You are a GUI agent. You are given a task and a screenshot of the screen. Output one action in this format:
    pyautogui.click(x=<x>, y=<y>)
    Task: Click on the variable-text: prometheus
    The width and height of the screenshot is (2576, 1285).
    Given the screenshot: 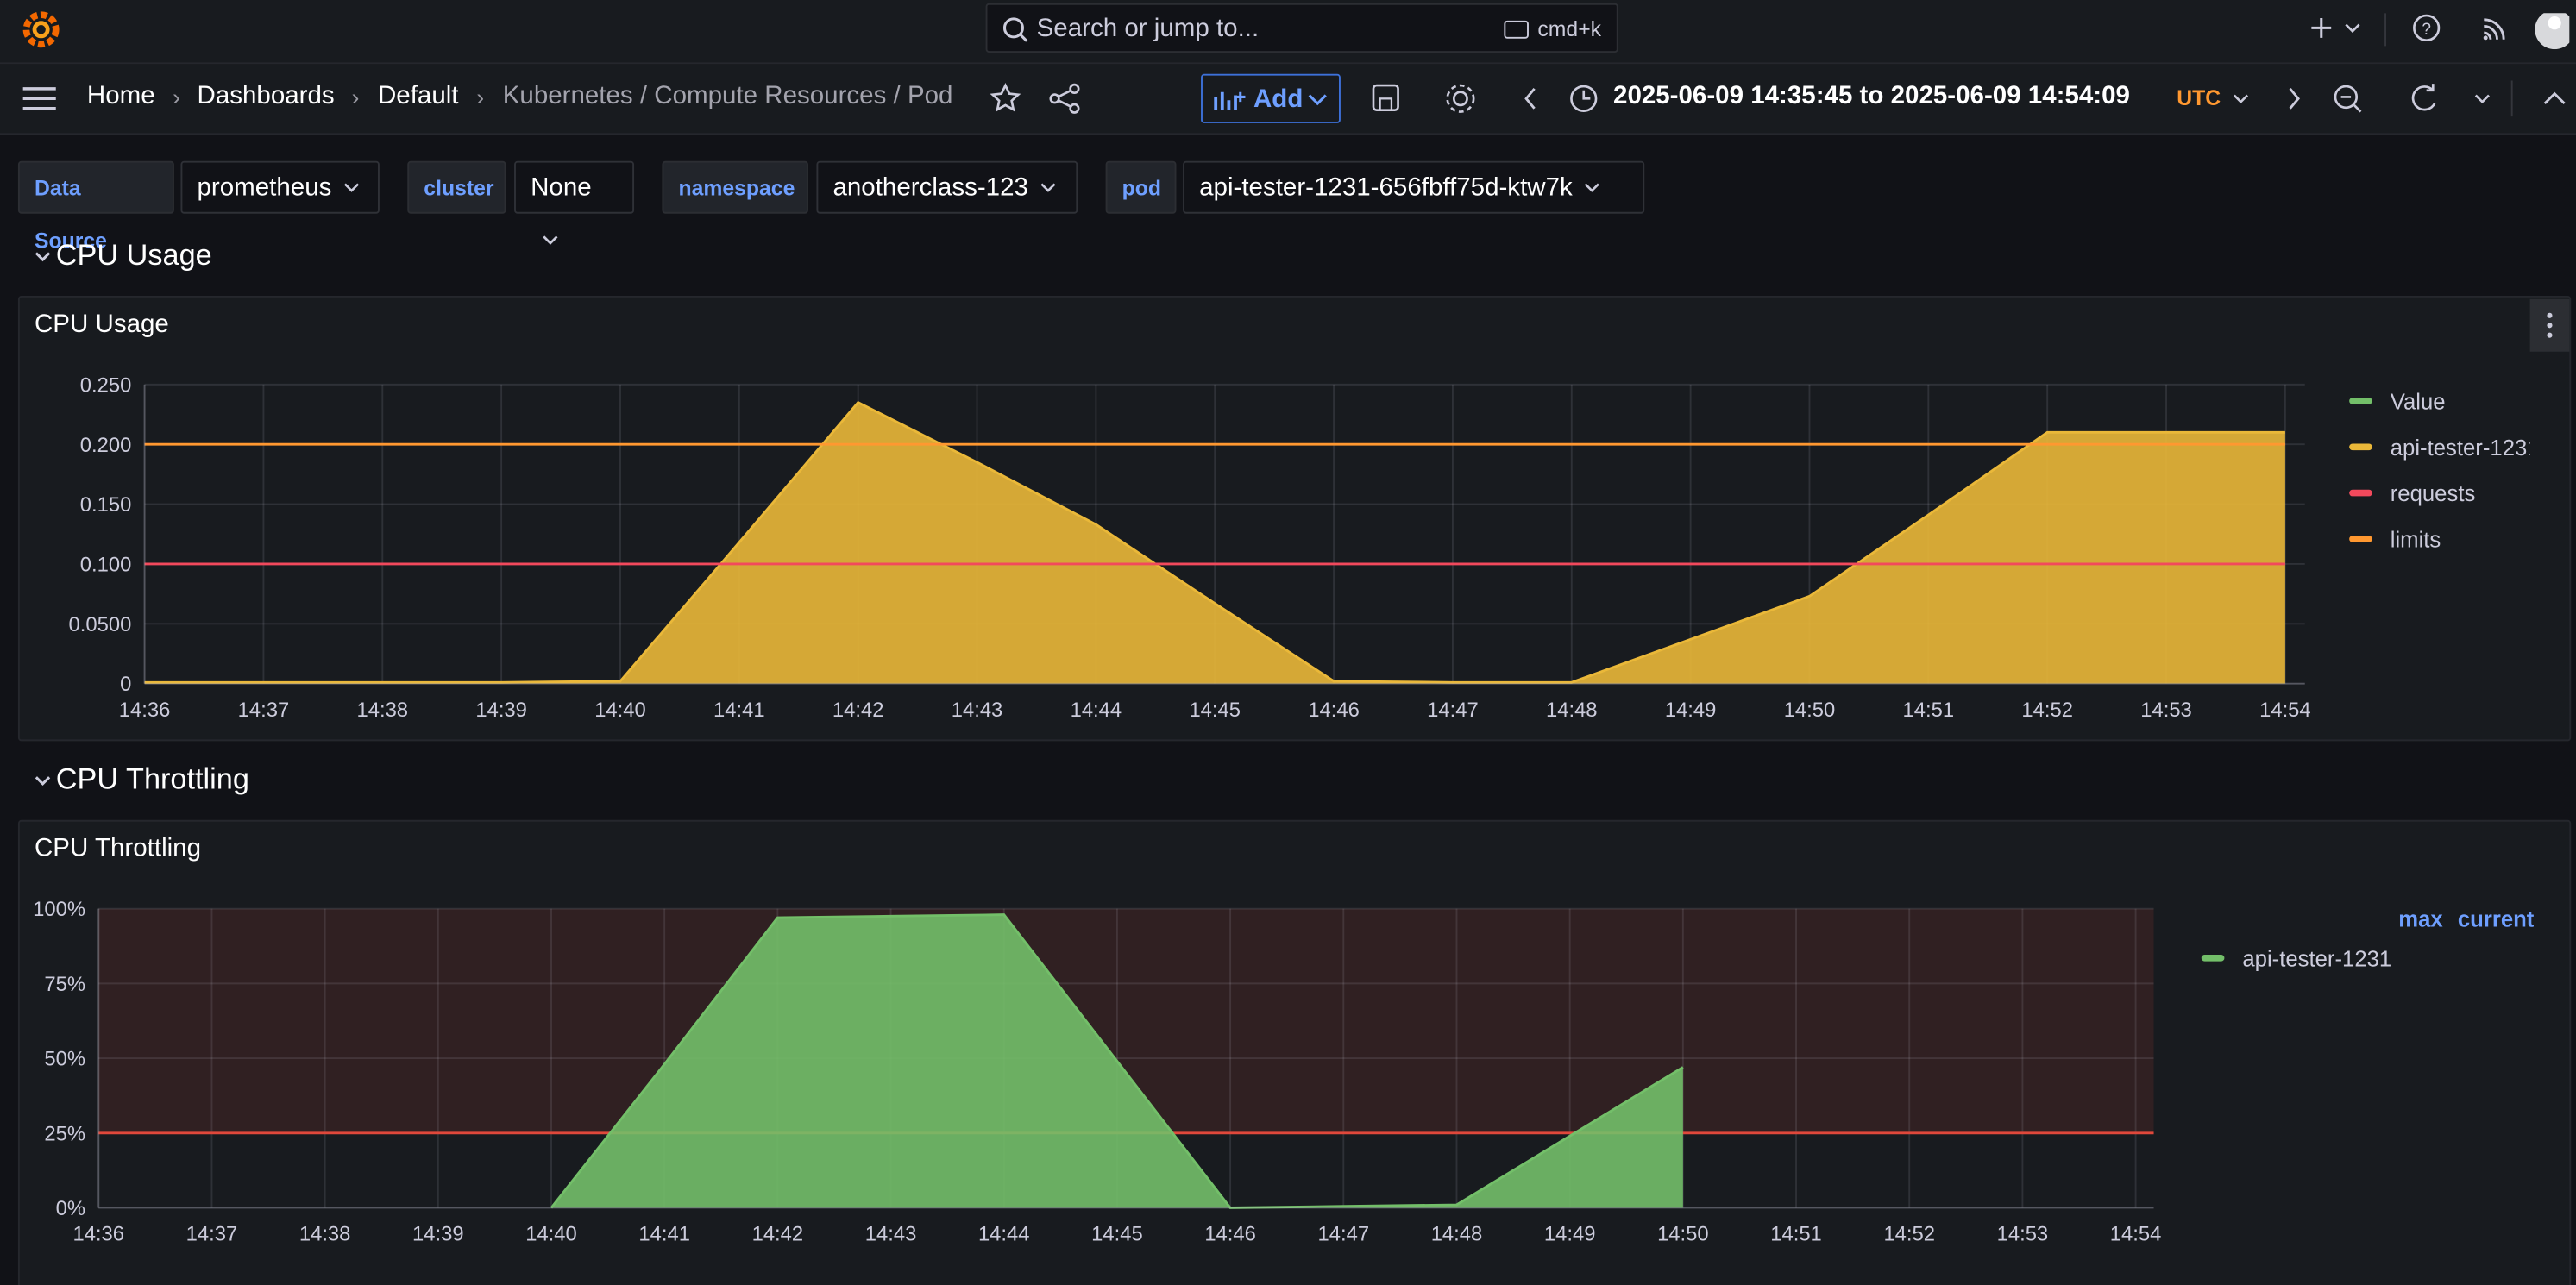 What is the action you would take?
    pyautogui.click(x=265, y=188)
    